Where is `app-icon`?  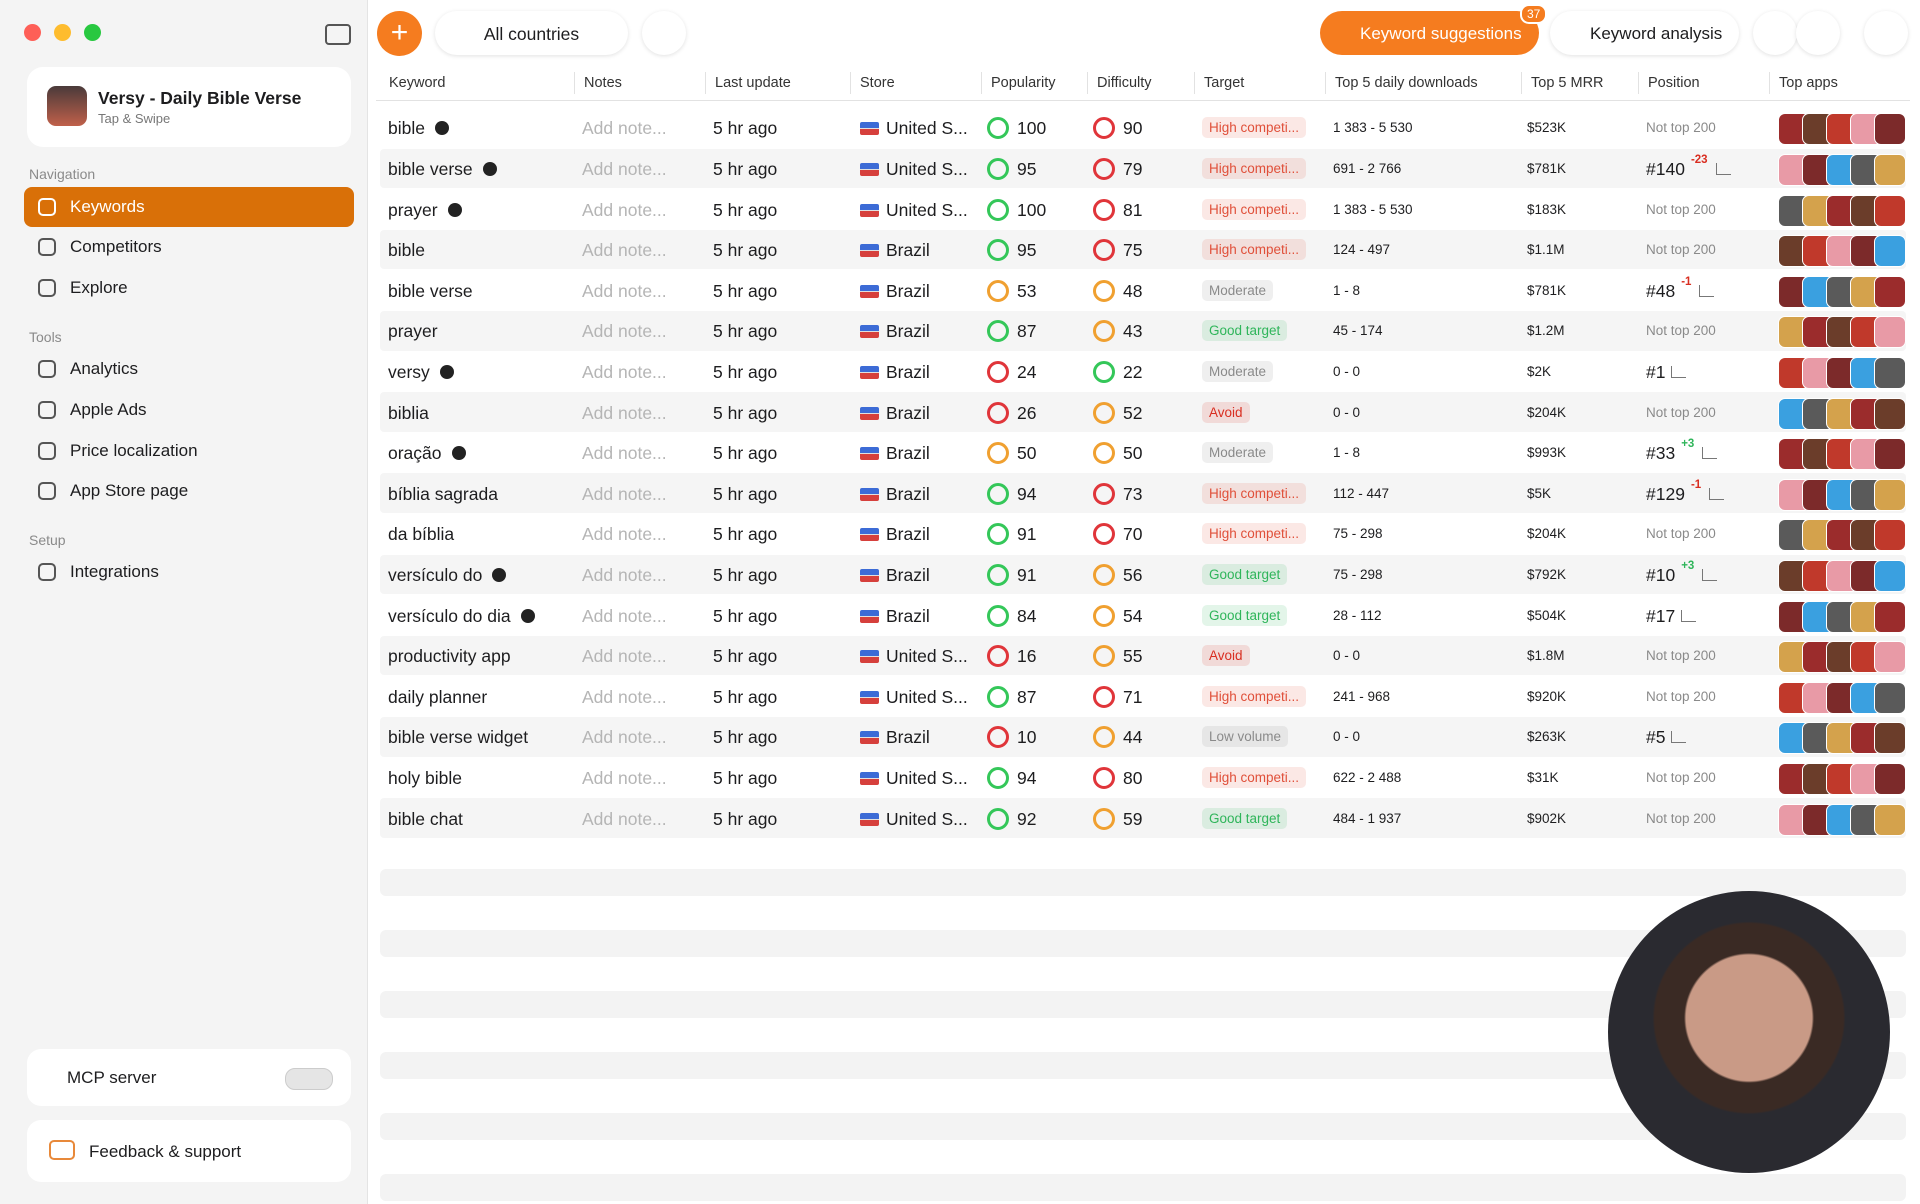
app-icon is located at coordinates (1890, 169).